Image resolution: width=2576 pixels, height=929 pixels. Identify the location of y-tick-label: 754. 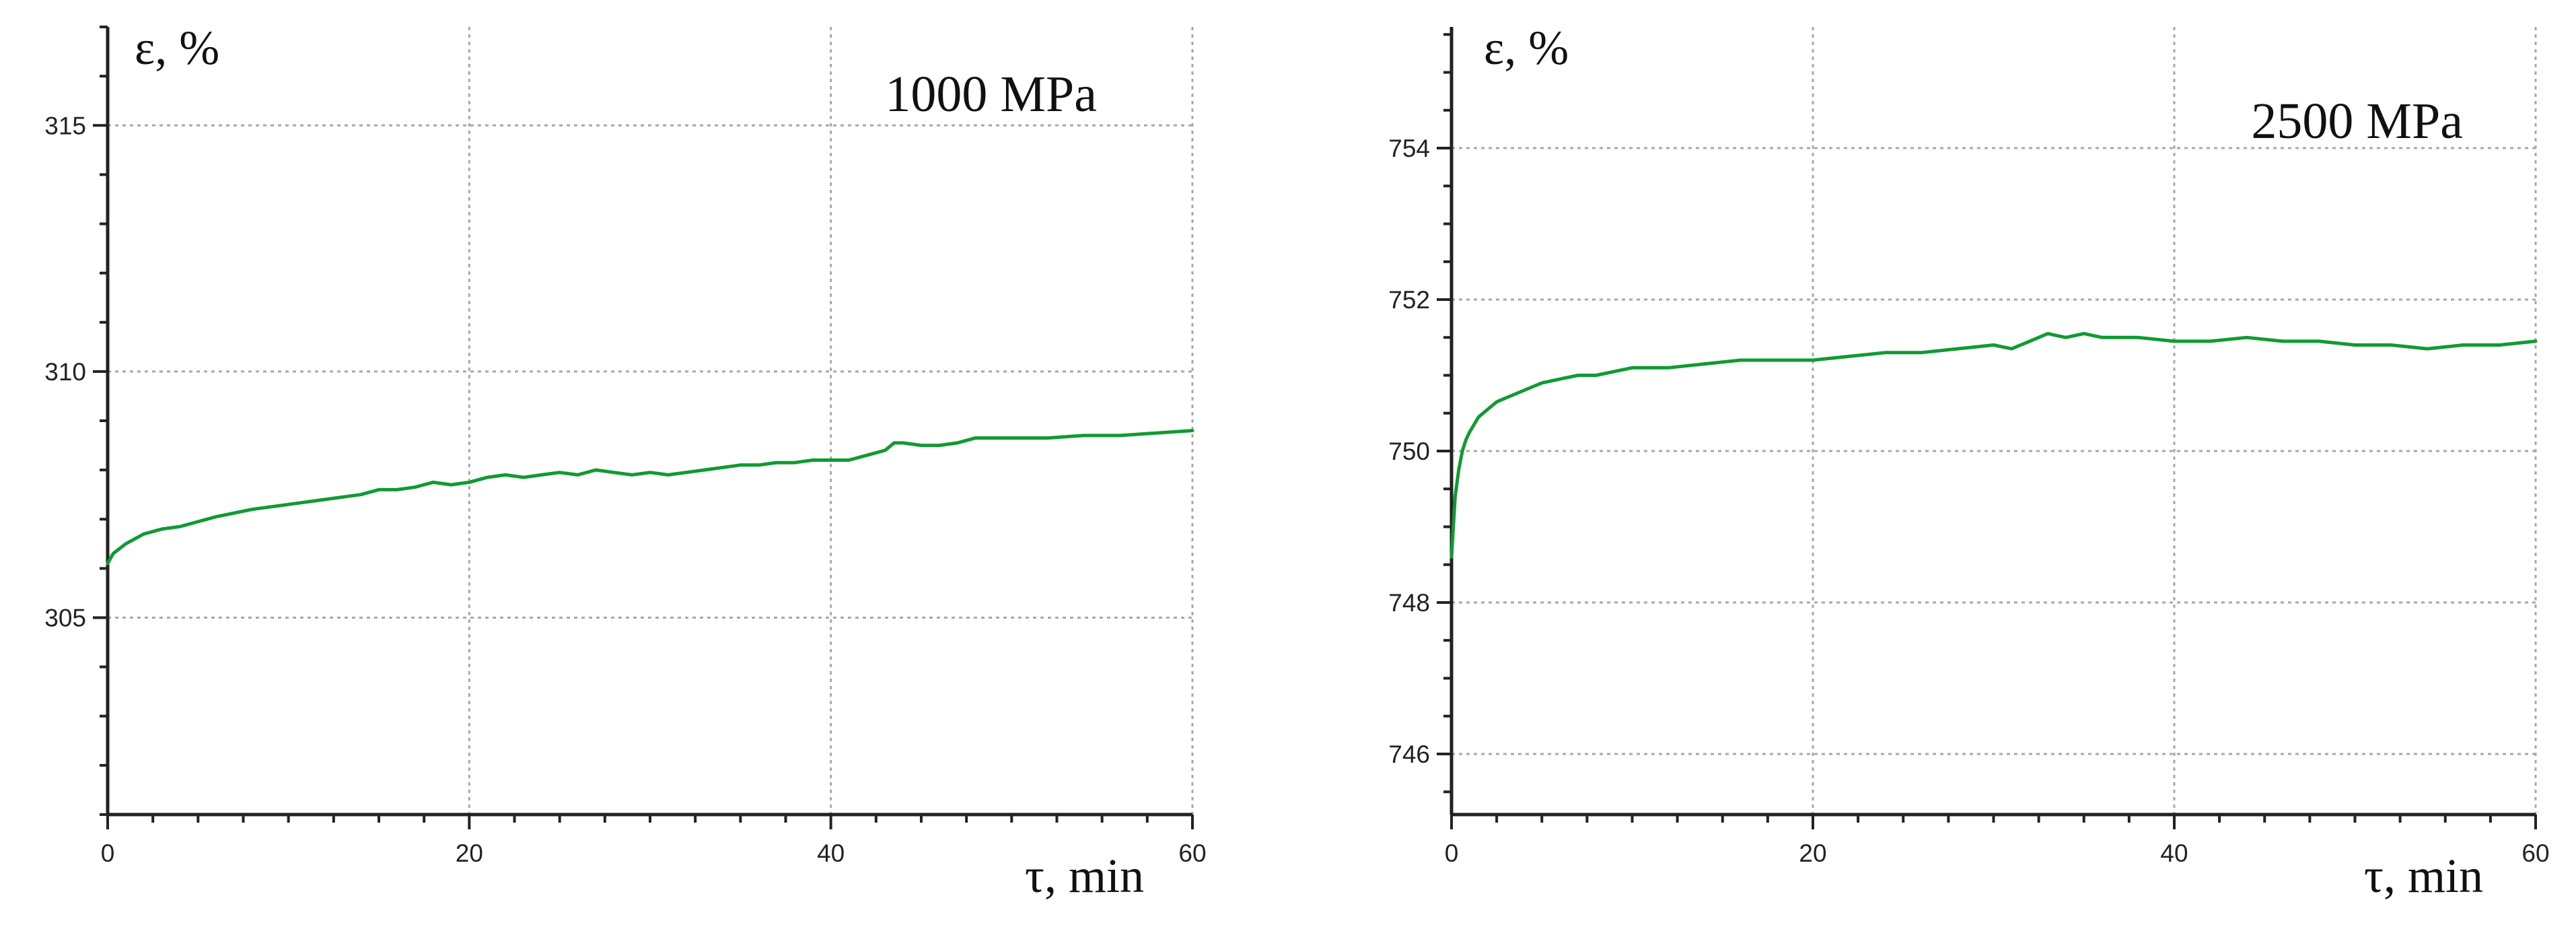
(1409, 148).